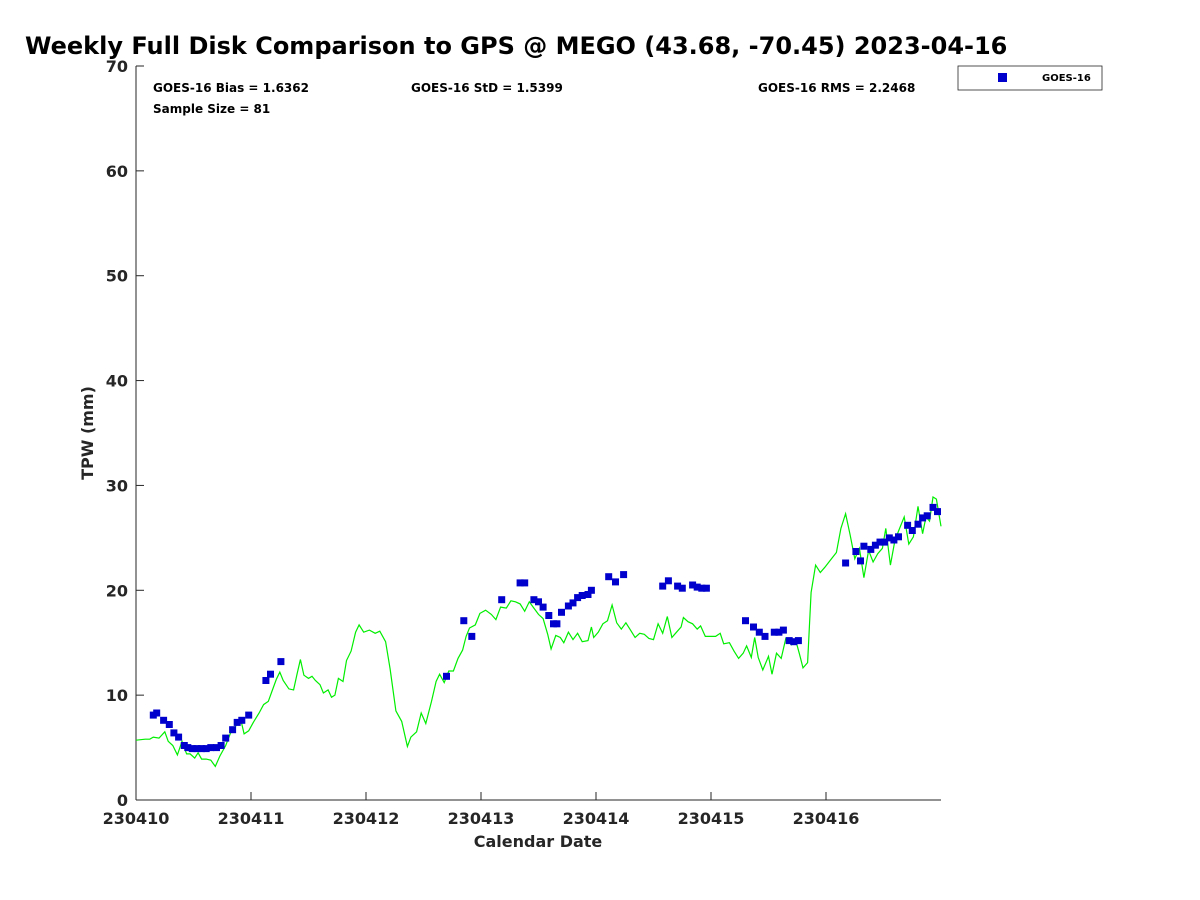 Image resolution: width=1200 pixels, height=900 pixels. Describe the element at coordinates (136, 818) in the screenshot. I see `x-tick-label: 230410` at that location.